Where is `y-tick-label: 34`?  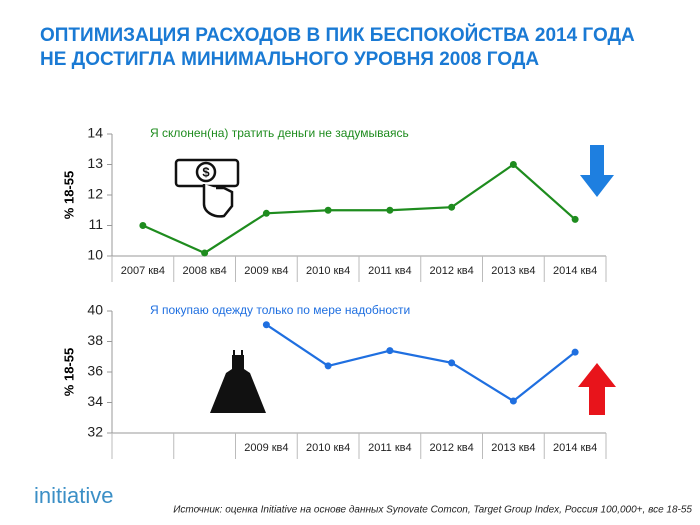
y-tick-label: 34 is located at coordinates (95, 401).